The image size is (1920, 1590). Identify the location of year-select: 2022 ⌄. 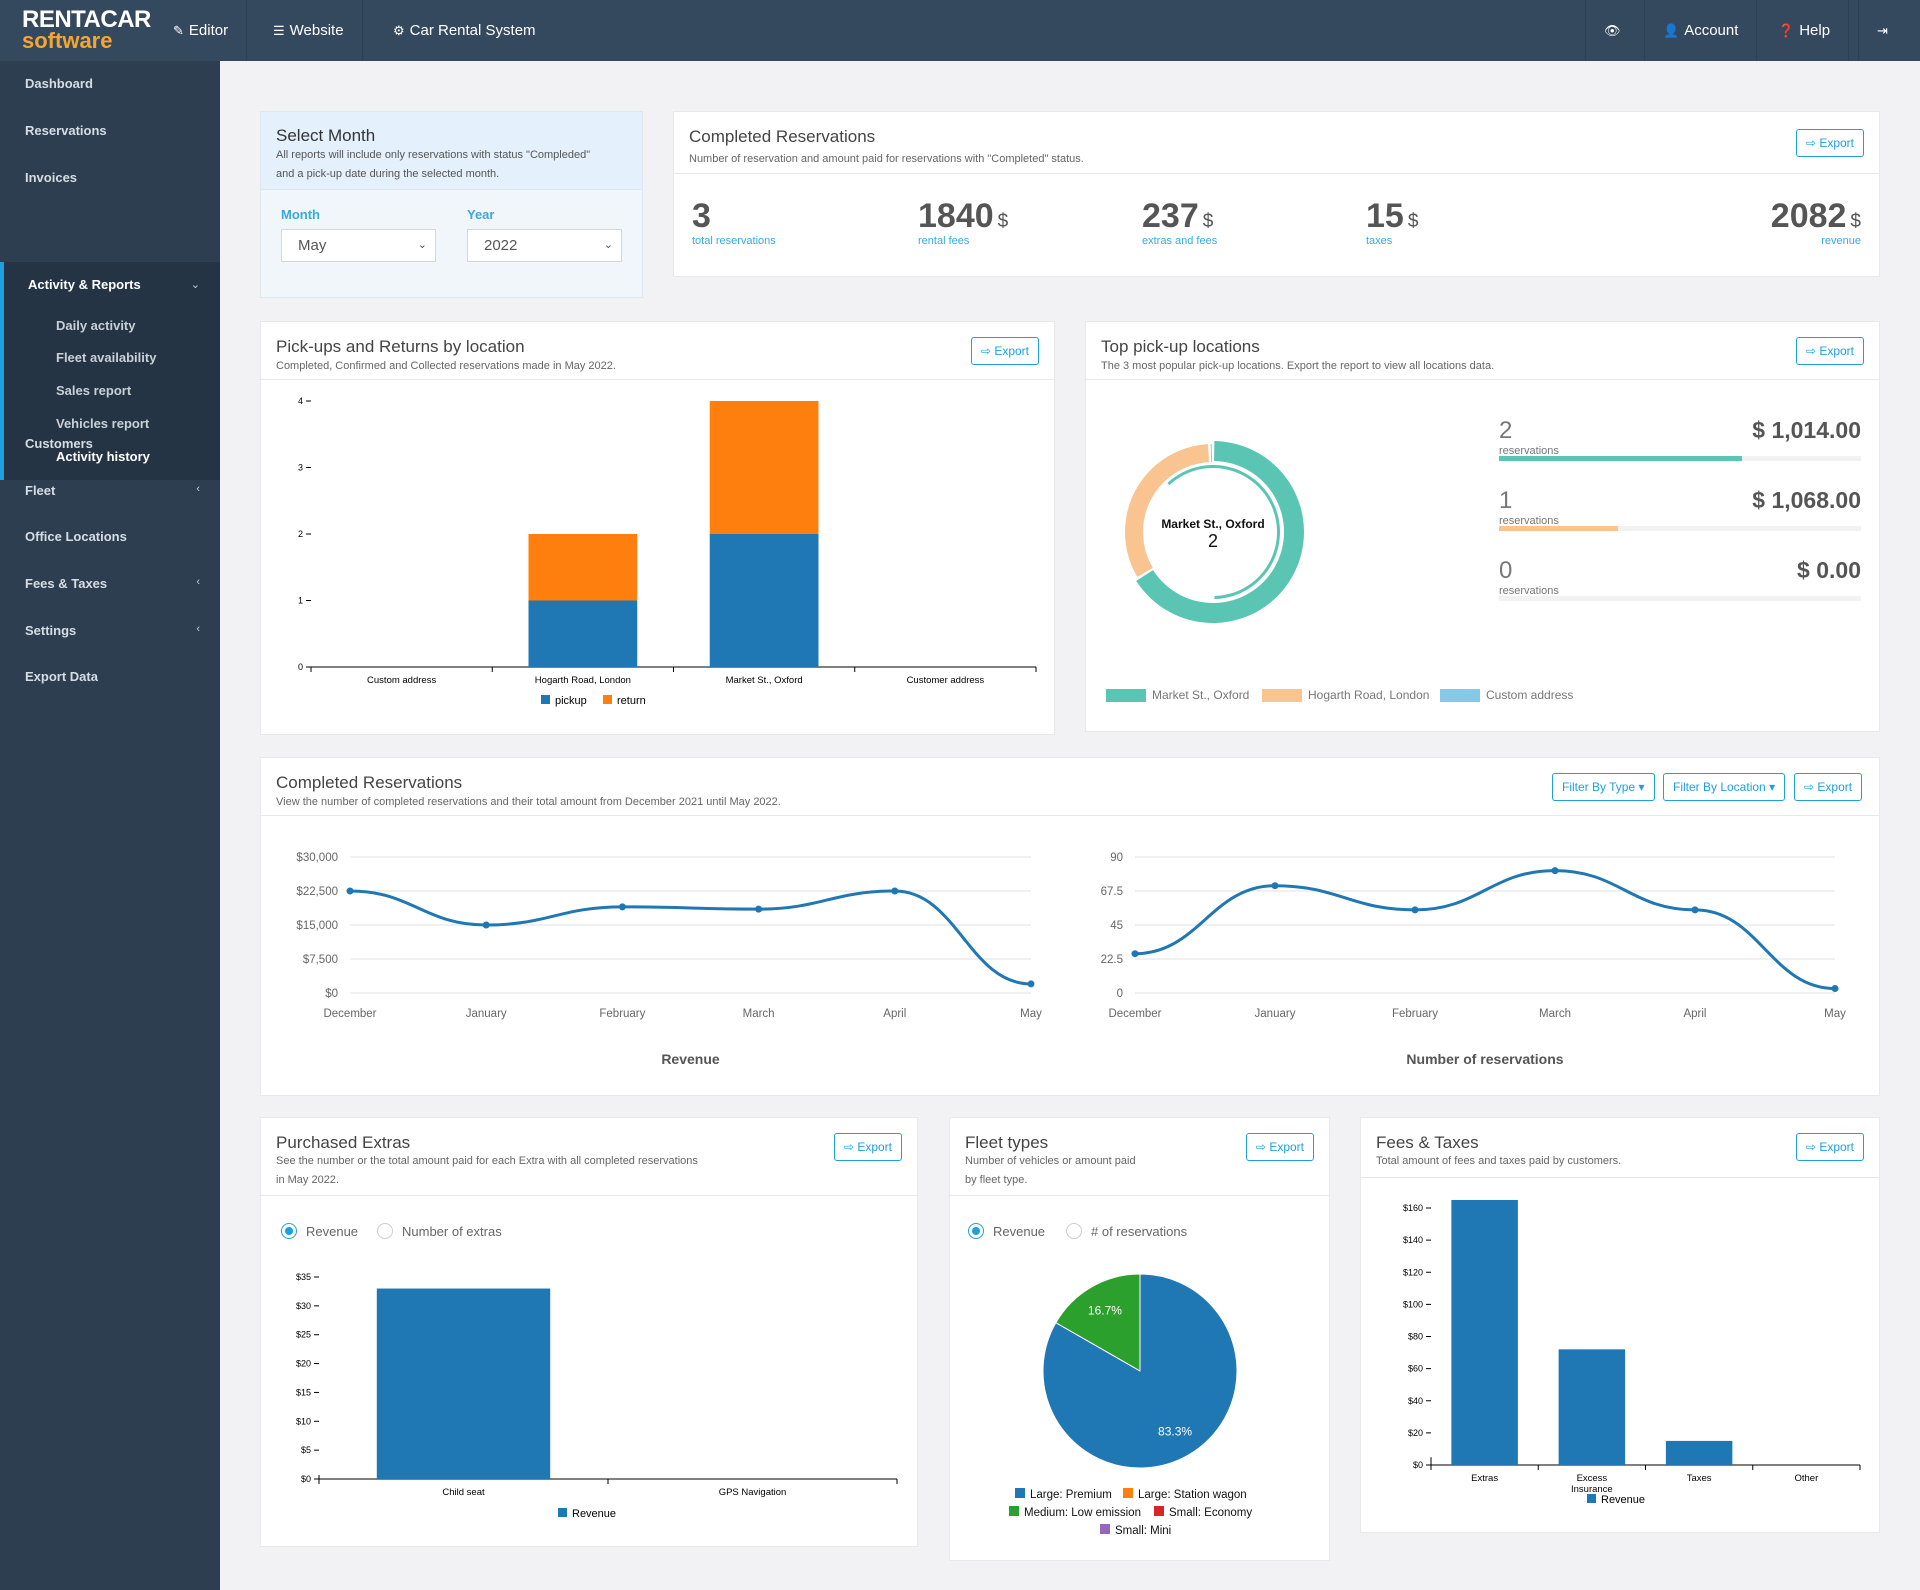
(544, 245).